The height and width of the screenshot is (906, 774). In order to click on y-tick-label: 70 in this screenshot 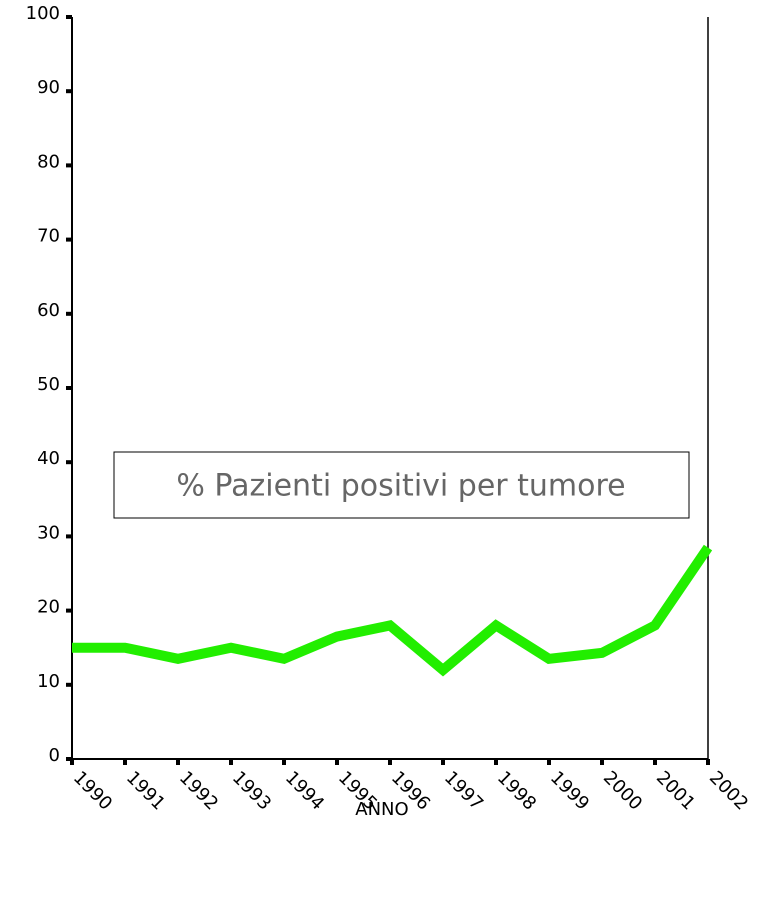, I will do `click(48, 236)`.